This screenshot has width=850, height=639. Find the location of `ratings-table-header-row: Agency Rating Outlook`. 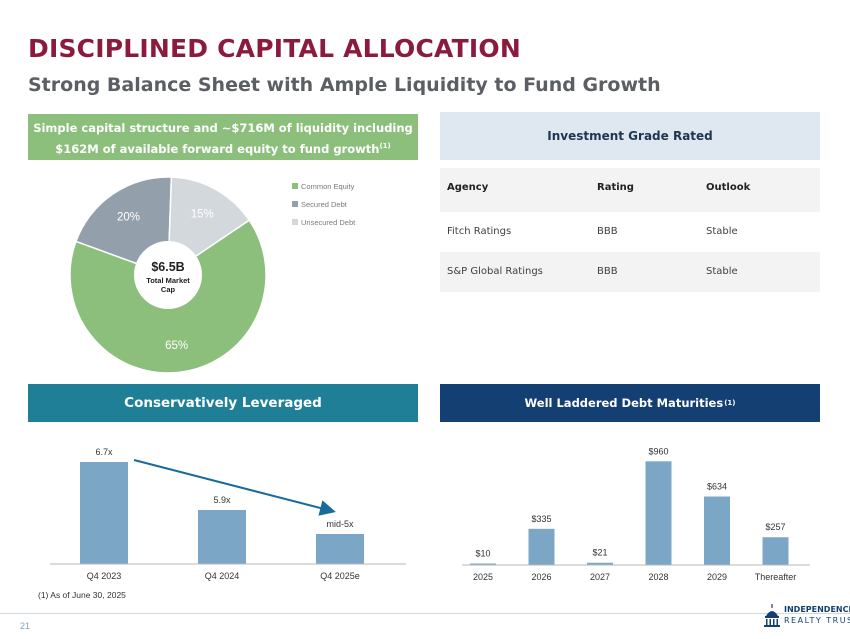

ratings-table-header-row: Agency Rating Outlook is located at coordinates (630, 188).